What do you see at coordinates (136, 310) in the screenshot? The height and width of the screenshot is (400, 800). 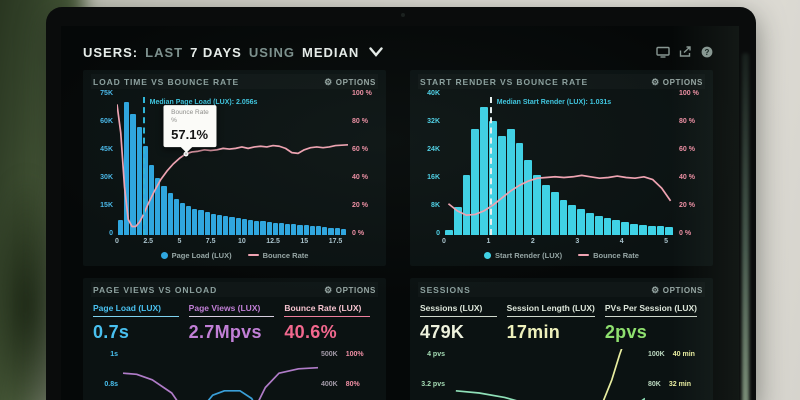 I see `metric-label: Page Load (LUX)` at bounding box center [136, 310].